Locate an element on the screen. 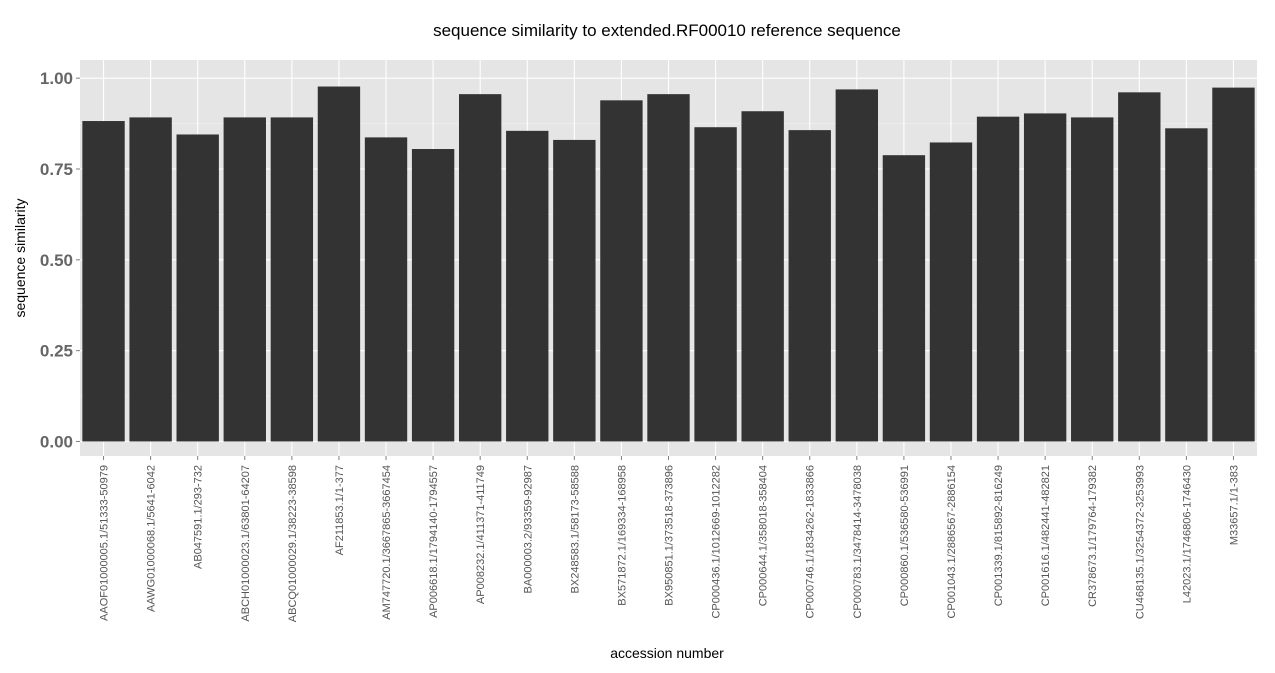 The height and width of the screenshot is (673, 1275). x-tick-label: CP000746.1/1834262-1833866 is located at coordinates (811, 542).